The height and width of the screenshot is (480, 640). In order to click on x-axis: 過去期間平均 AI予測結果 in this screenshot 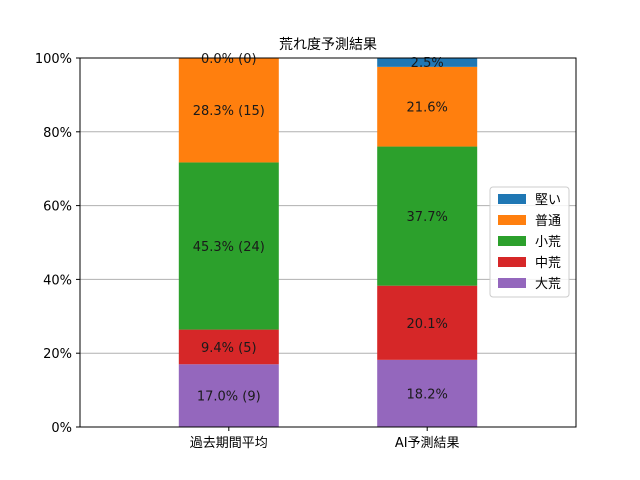, I will do `click(325, 439)`.